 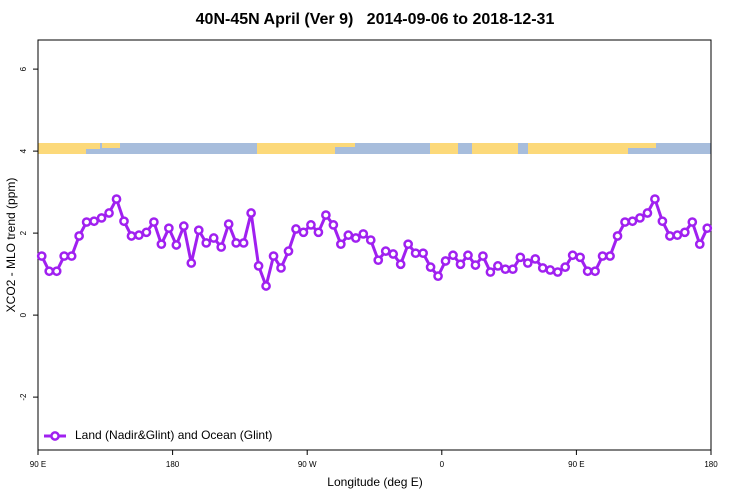 I want to click on ocean, so click(x=374, y=148).